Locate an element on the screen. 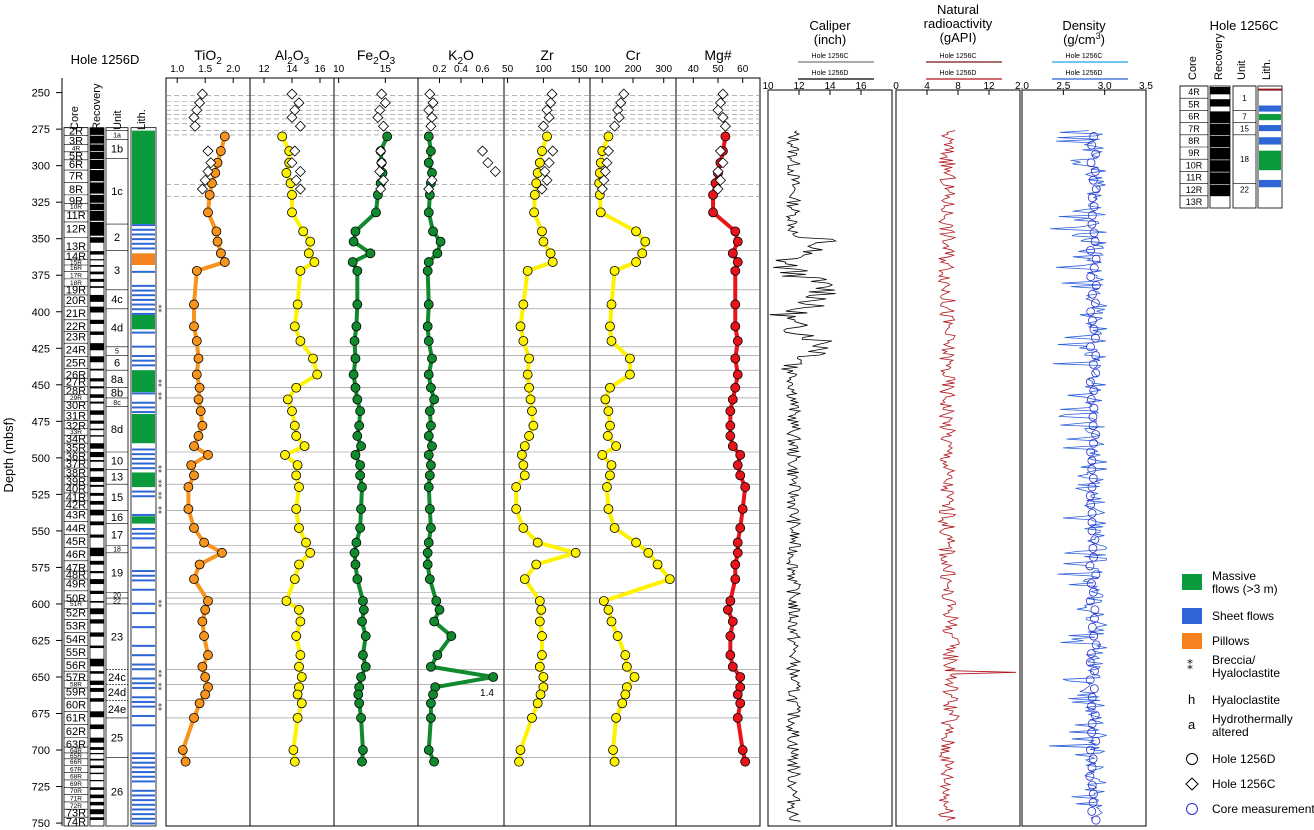 This screenshot has width=1314, height=830. c-core-label: 10R is located at coordinates (1194, 165).